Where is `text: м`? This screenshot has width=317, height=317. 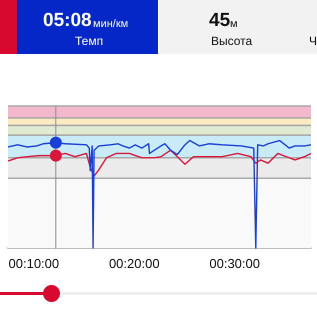
text: м is located at coordinates (234, 25).